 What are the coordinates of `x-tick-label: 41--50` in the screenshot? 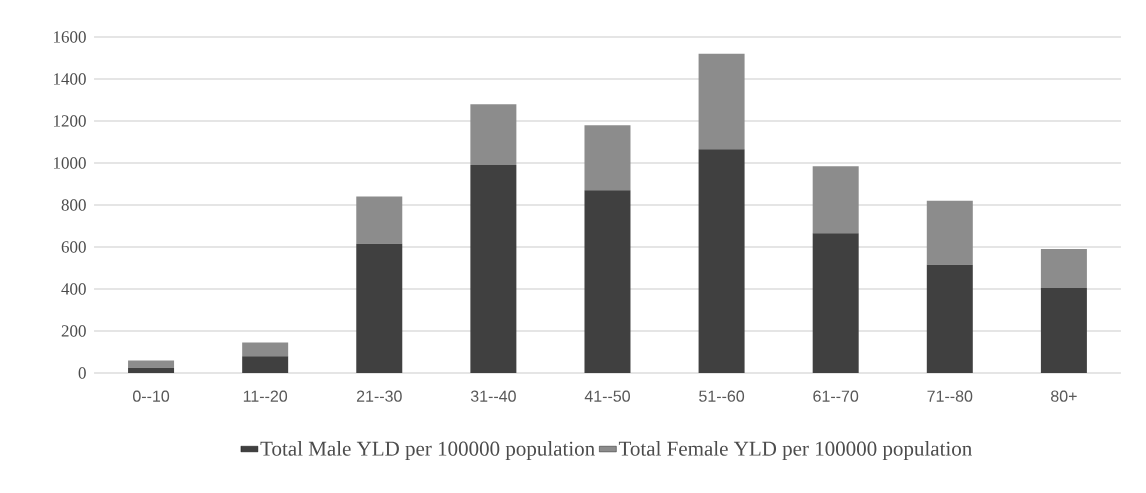 It's located at (607, 396).